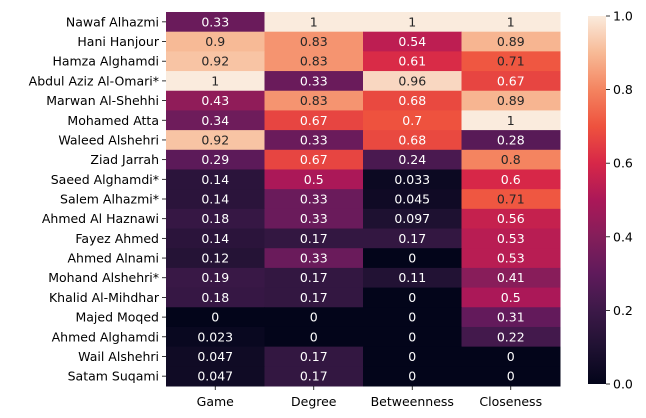  What do you see at coordinates (215, 120) in the screenshot?
I see `cell-value-label: 0.34` at bounding box center [215, 120].